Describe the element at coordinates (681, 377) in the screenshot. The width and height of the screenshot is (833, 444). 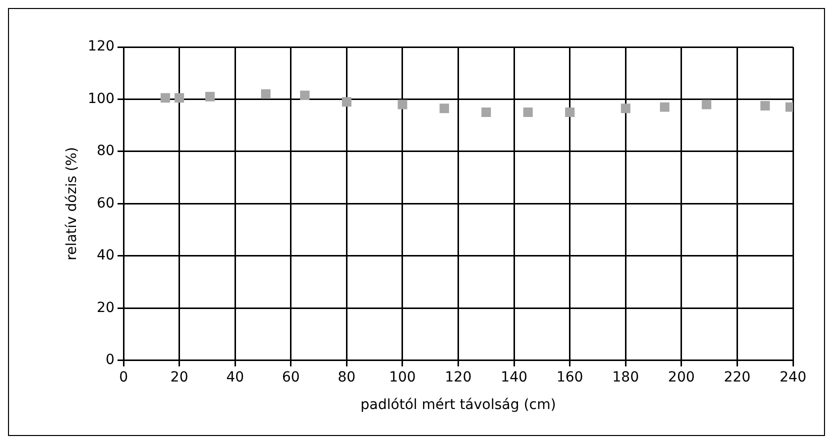
I see `x-tick-label: 200` at that location.